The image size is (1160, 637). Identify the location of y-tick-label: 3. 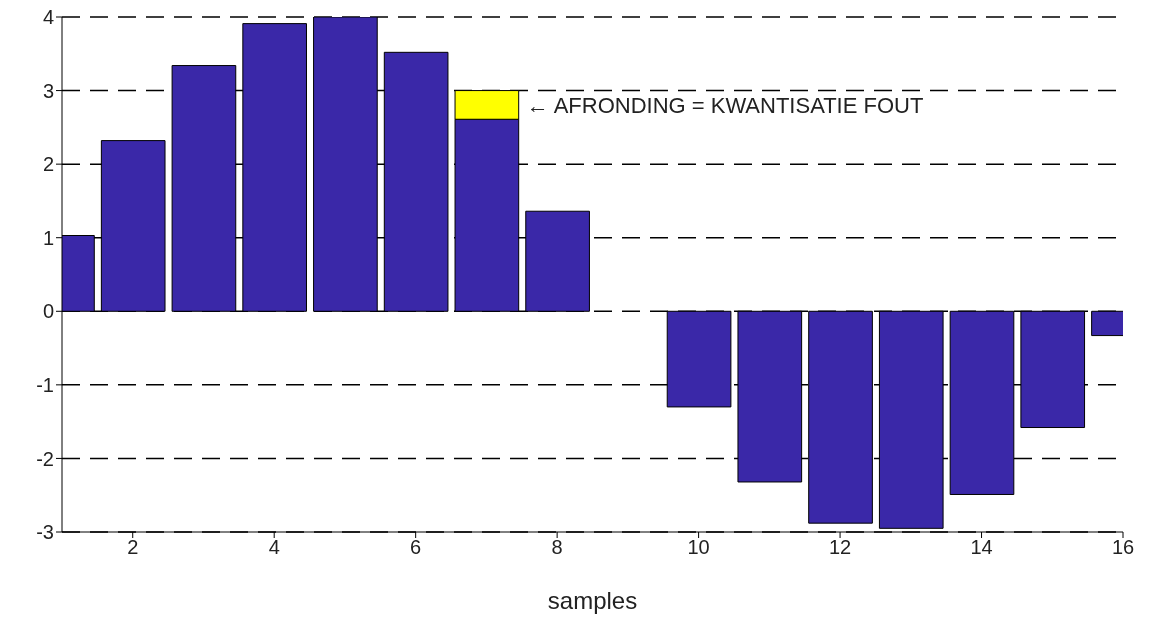
(48, 90).